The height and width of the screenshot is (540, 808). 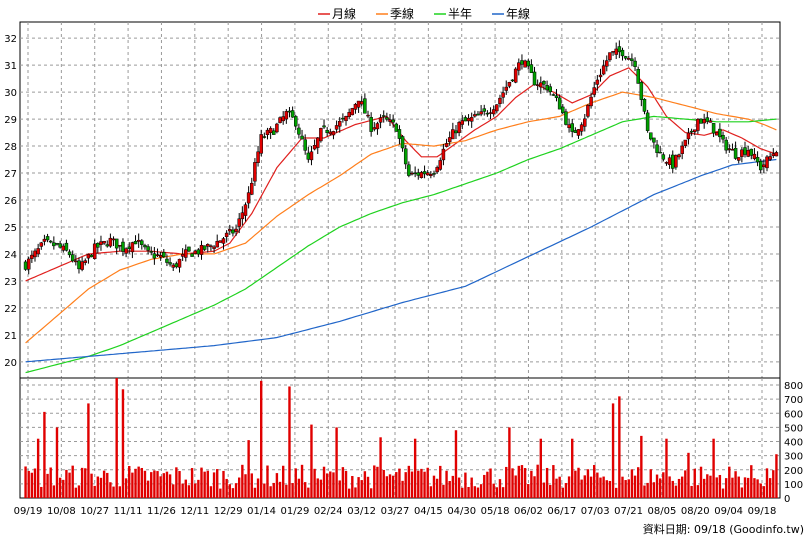 I want to click on date-tick-18: 07/21, so click(x=628, y=511).